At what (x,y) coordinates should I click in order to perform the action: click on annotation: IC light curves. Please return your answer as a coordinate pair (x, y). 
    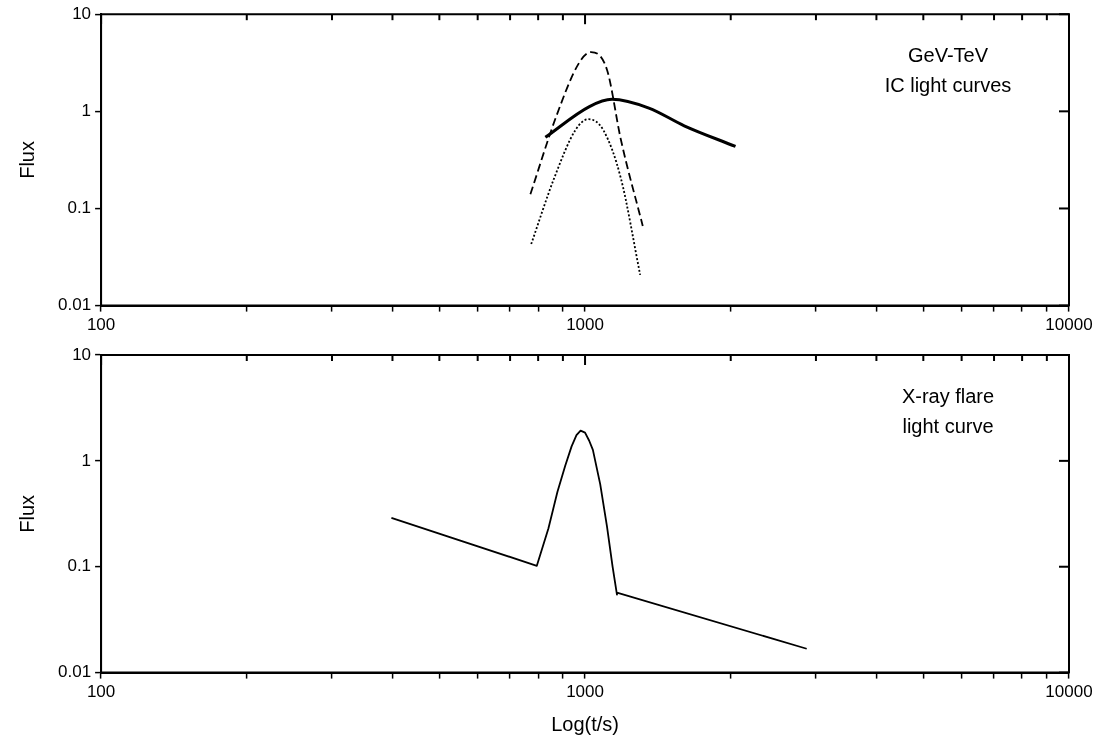
    Looking at the image, I should click on (948, 84).